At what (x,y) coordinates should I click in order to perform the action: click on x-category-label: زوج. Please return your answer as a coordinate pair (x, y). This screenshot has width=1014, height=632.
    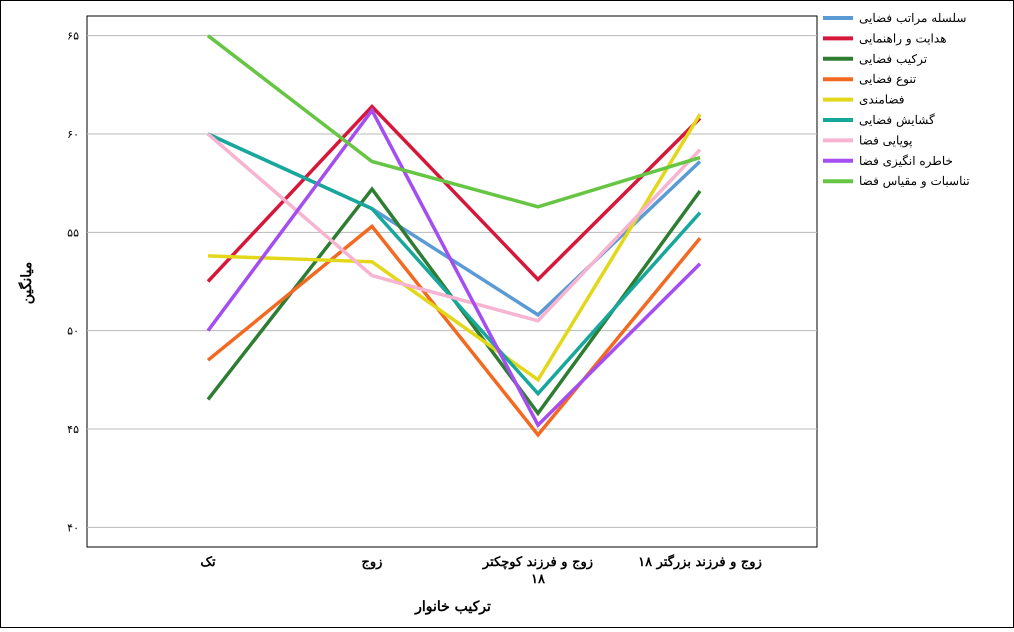
    Looking at the image, I should click on (372, 562).